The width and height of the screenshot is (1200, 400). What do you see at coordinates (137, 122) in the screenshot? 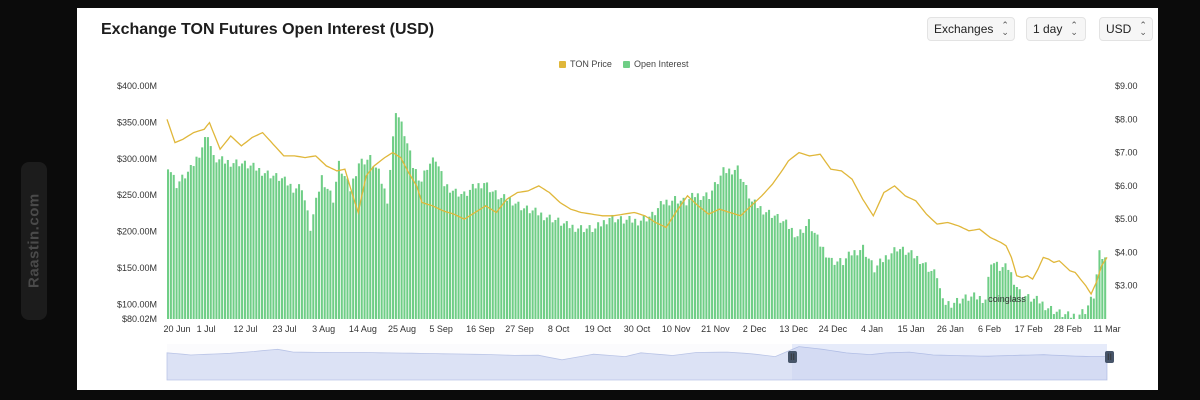
I see `y-left-tick-label: $350.00M` at bounding box center [137, 122].